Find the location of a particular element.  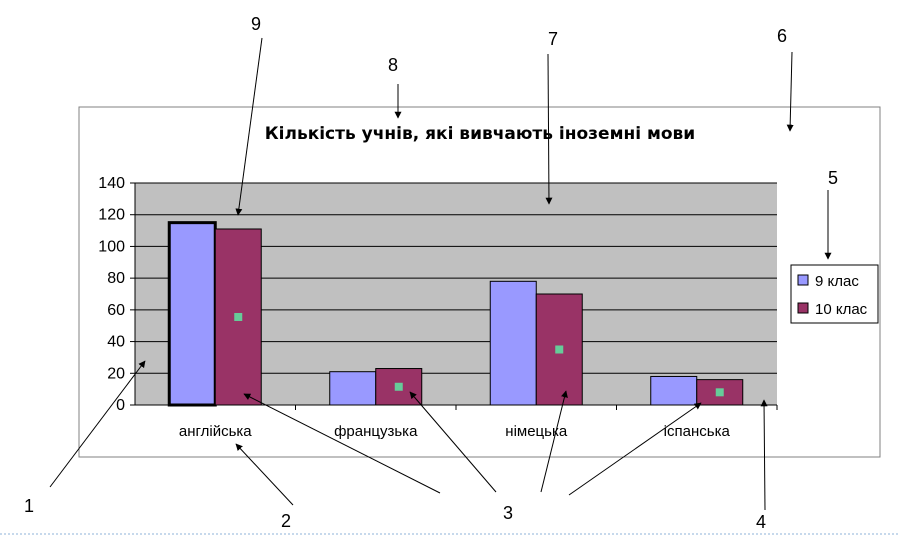

callout-6: 6 is located at coordinates (782, 36).